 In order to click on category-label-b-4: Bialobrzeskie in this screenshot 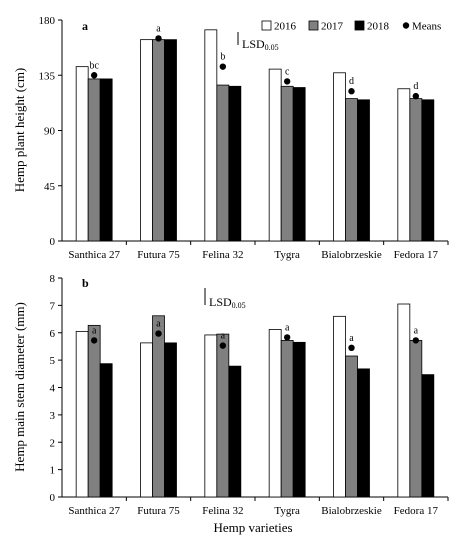, I will do `click(351, 511)`.